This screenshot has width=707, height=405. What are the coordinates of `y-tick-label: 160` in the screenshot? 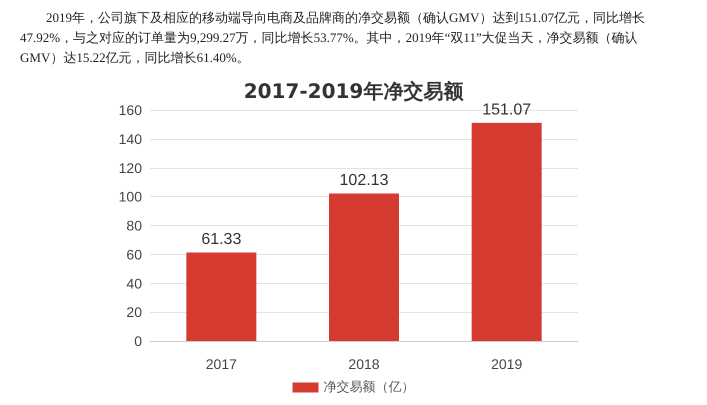 It's located at (130, 110).